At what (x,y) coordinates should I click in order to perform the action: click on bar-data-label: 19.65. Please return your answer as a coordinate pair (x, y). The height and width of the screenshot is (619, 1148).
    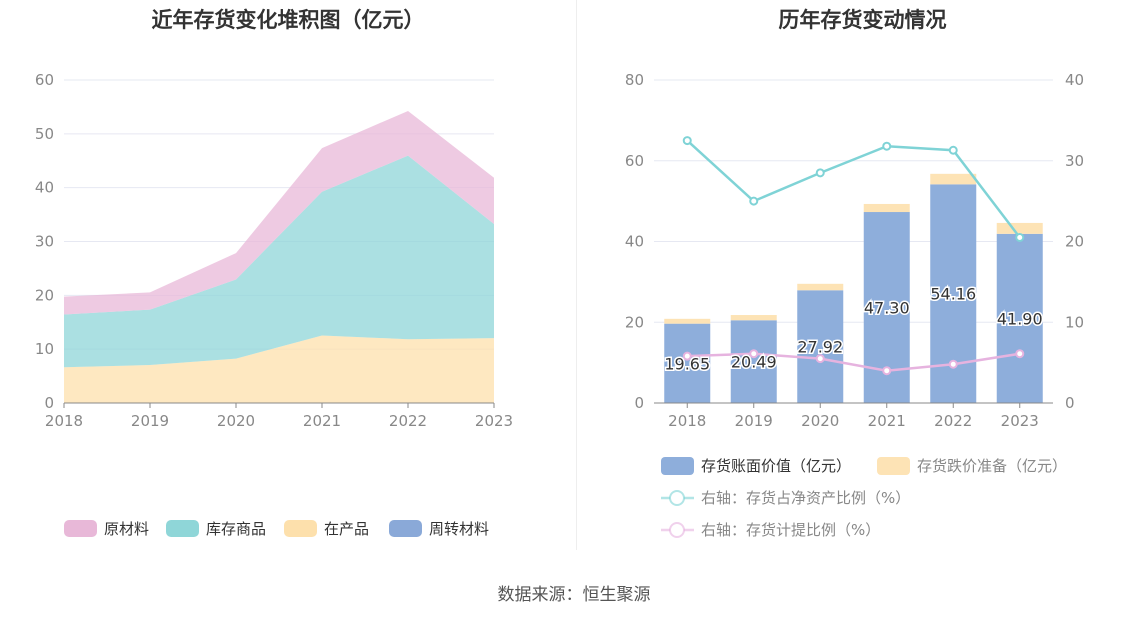
    Looking at the image, I should click on (687, 363).